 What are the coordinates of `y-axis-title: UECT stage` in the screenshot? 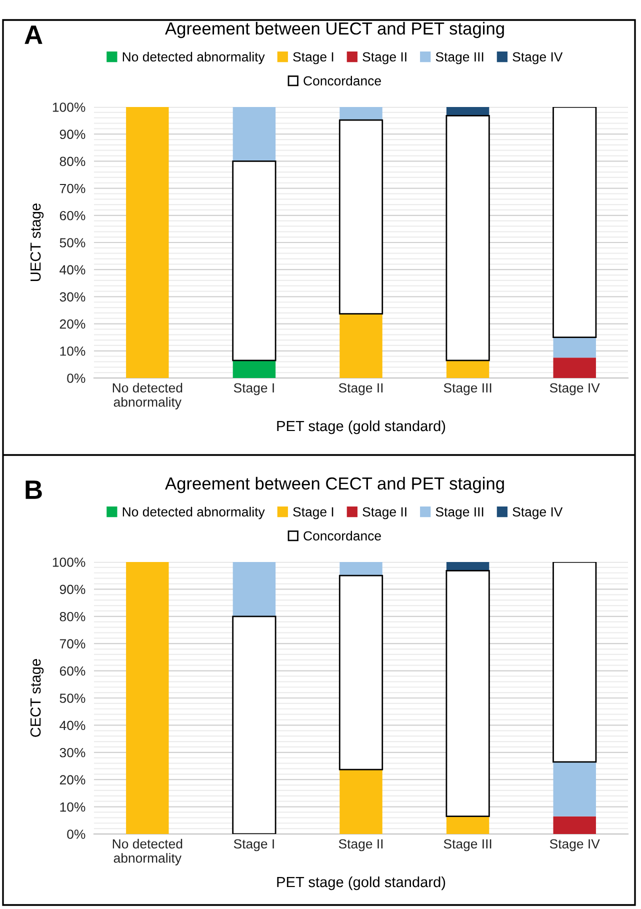 It's located at (37, 242).